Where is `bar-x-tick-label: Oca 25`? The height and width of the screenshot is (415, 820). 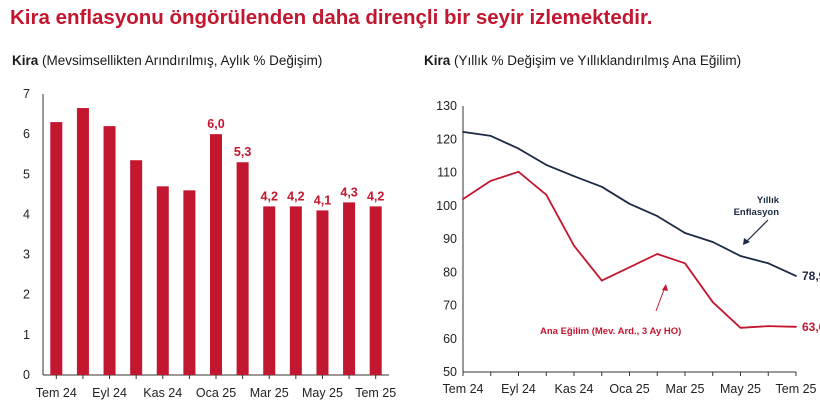
bar-x-tick-label: Oca 25 is located at coordinates (216, 393).